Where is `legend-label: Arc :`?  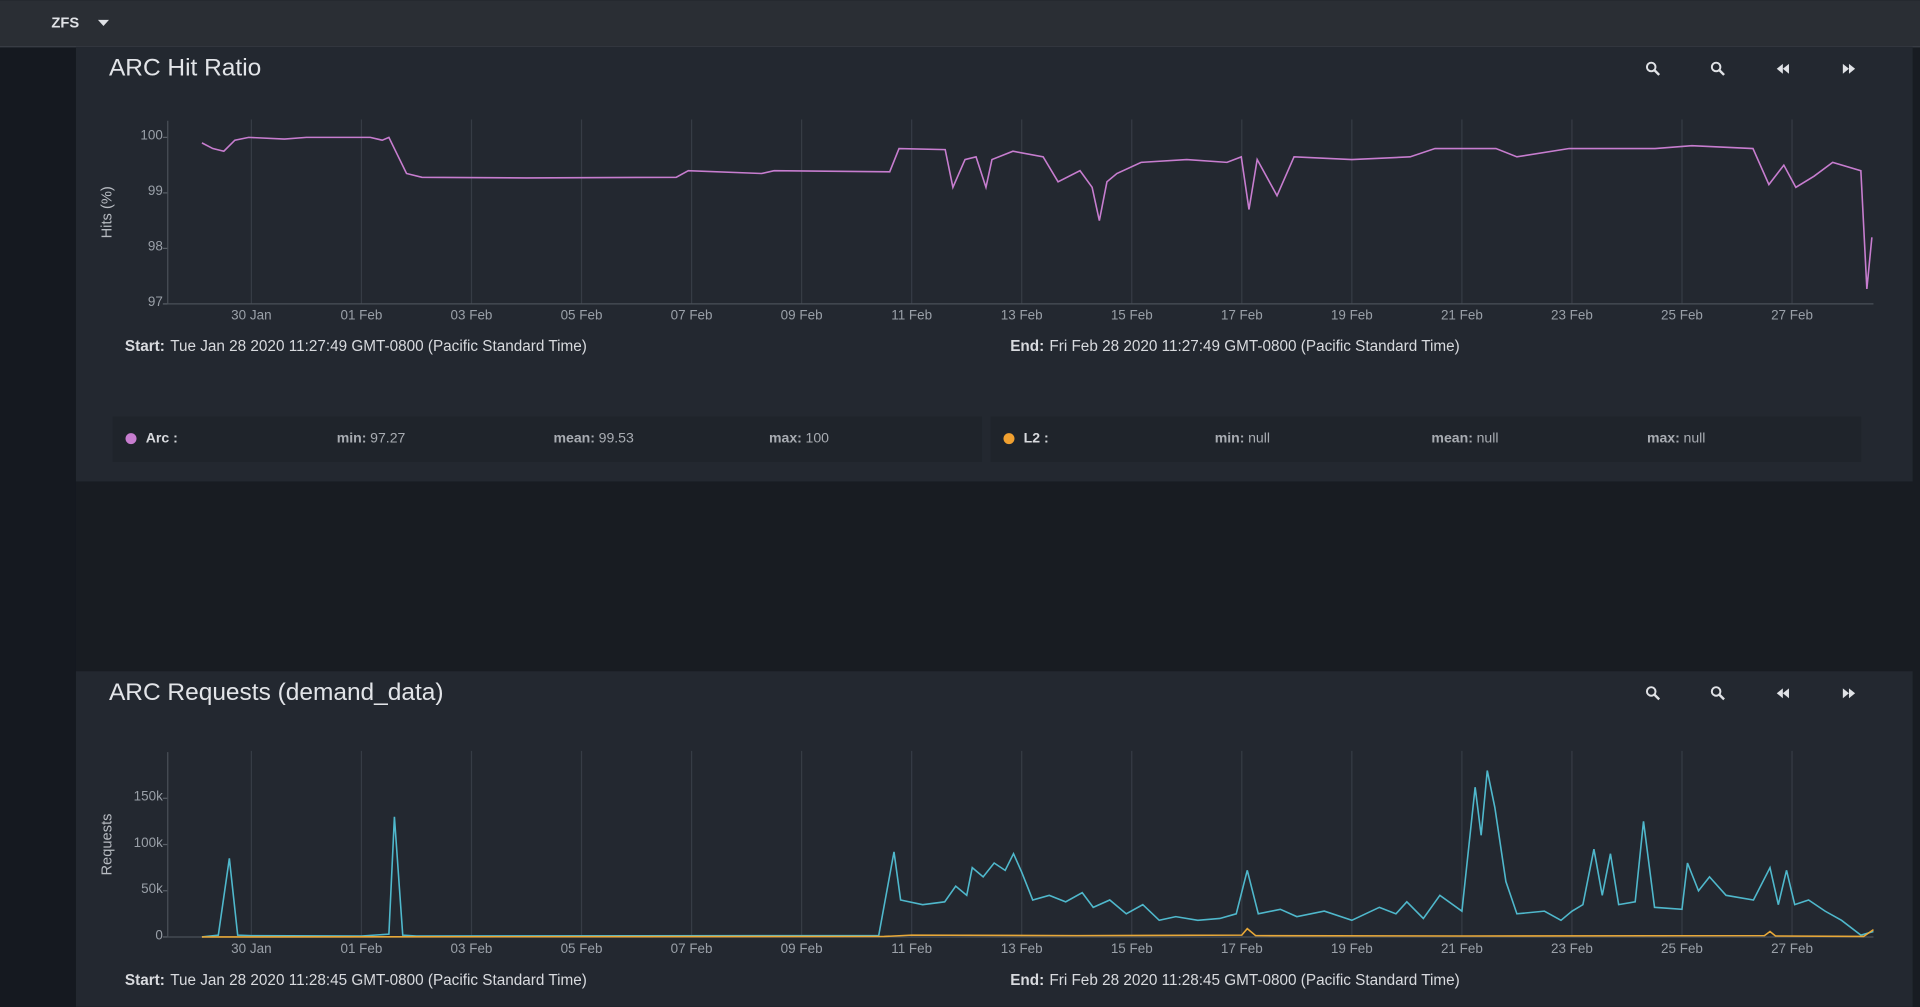 legend-label: Arc : is located at coordinates (162, 437).